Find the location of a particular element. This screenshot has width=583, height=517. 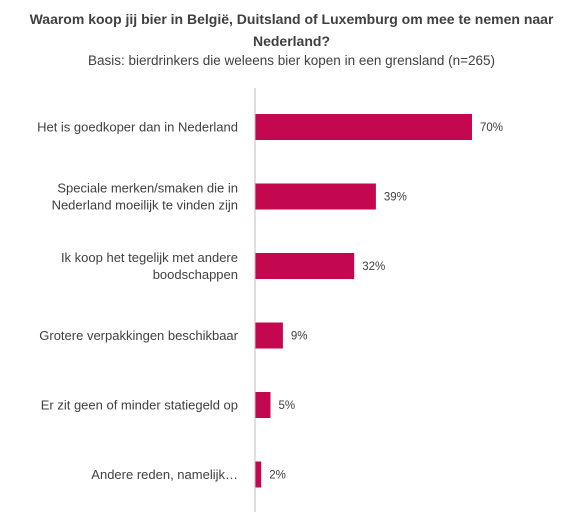

category-label-2-line-2: Nederland moeilijk te vinden zijn is located at coordinates (145, 205).